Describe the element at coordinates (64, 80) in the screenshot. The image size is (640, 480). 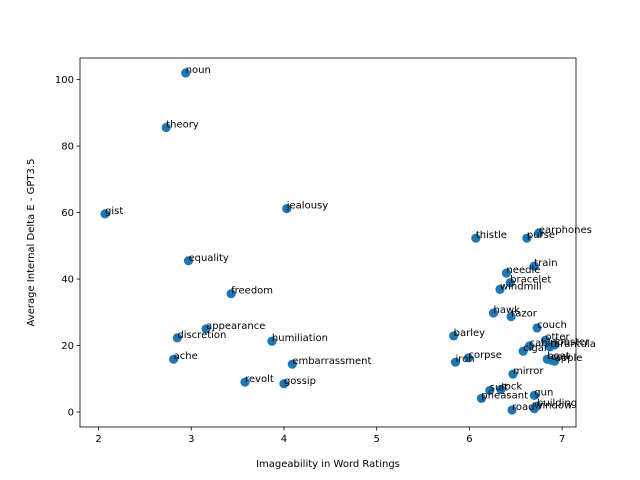
I see `y-tick-label: 100` at that location.